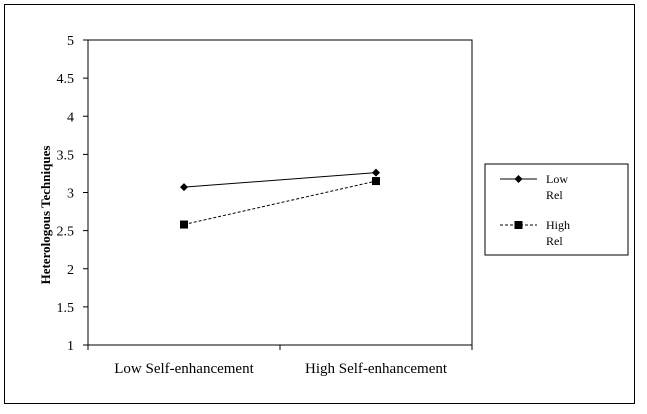 This screenshot has height=414, width=647. What do you see at coordinates (66, 155) in the screenshot?
I see `y-tick-label-5: 3.5` at bounding box center [66, 155].